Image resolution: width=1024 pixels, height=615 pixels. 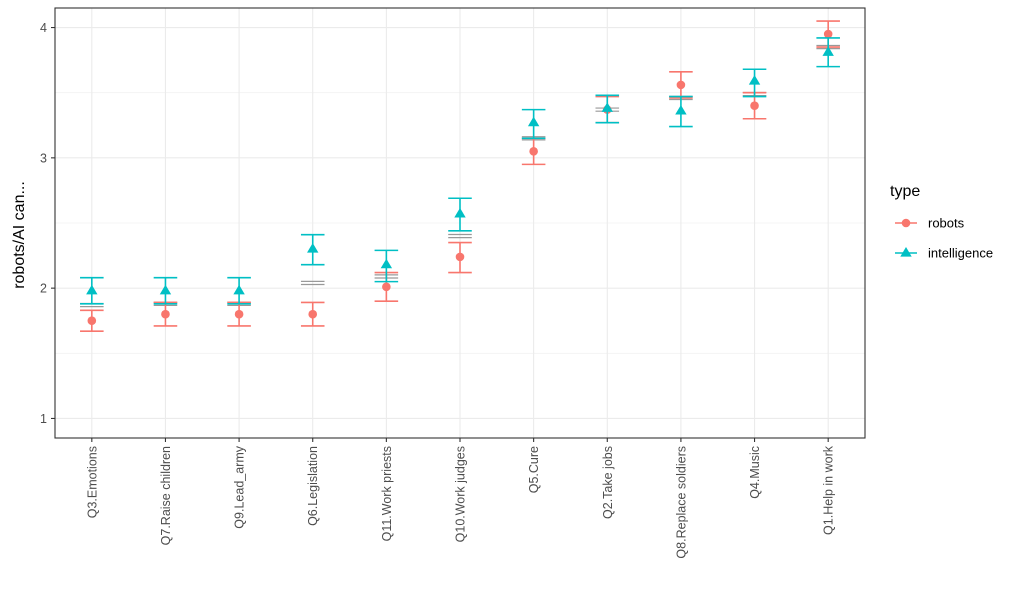 I want to click on legend-key-circle, so click(x=906, y=223).